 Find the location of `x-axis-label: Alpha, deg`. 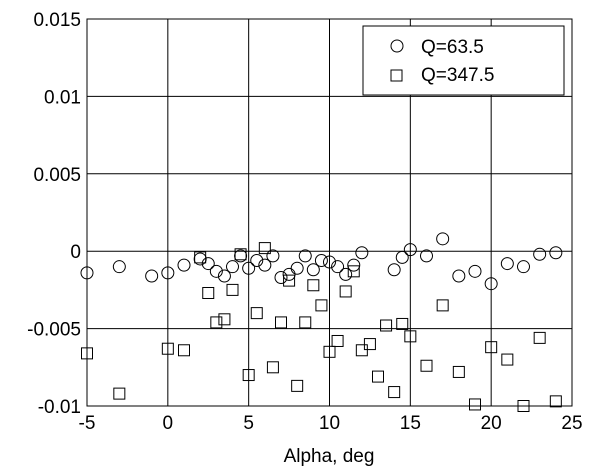

x-axis-label: Alpha, deg is located at coordinates (329, 456).